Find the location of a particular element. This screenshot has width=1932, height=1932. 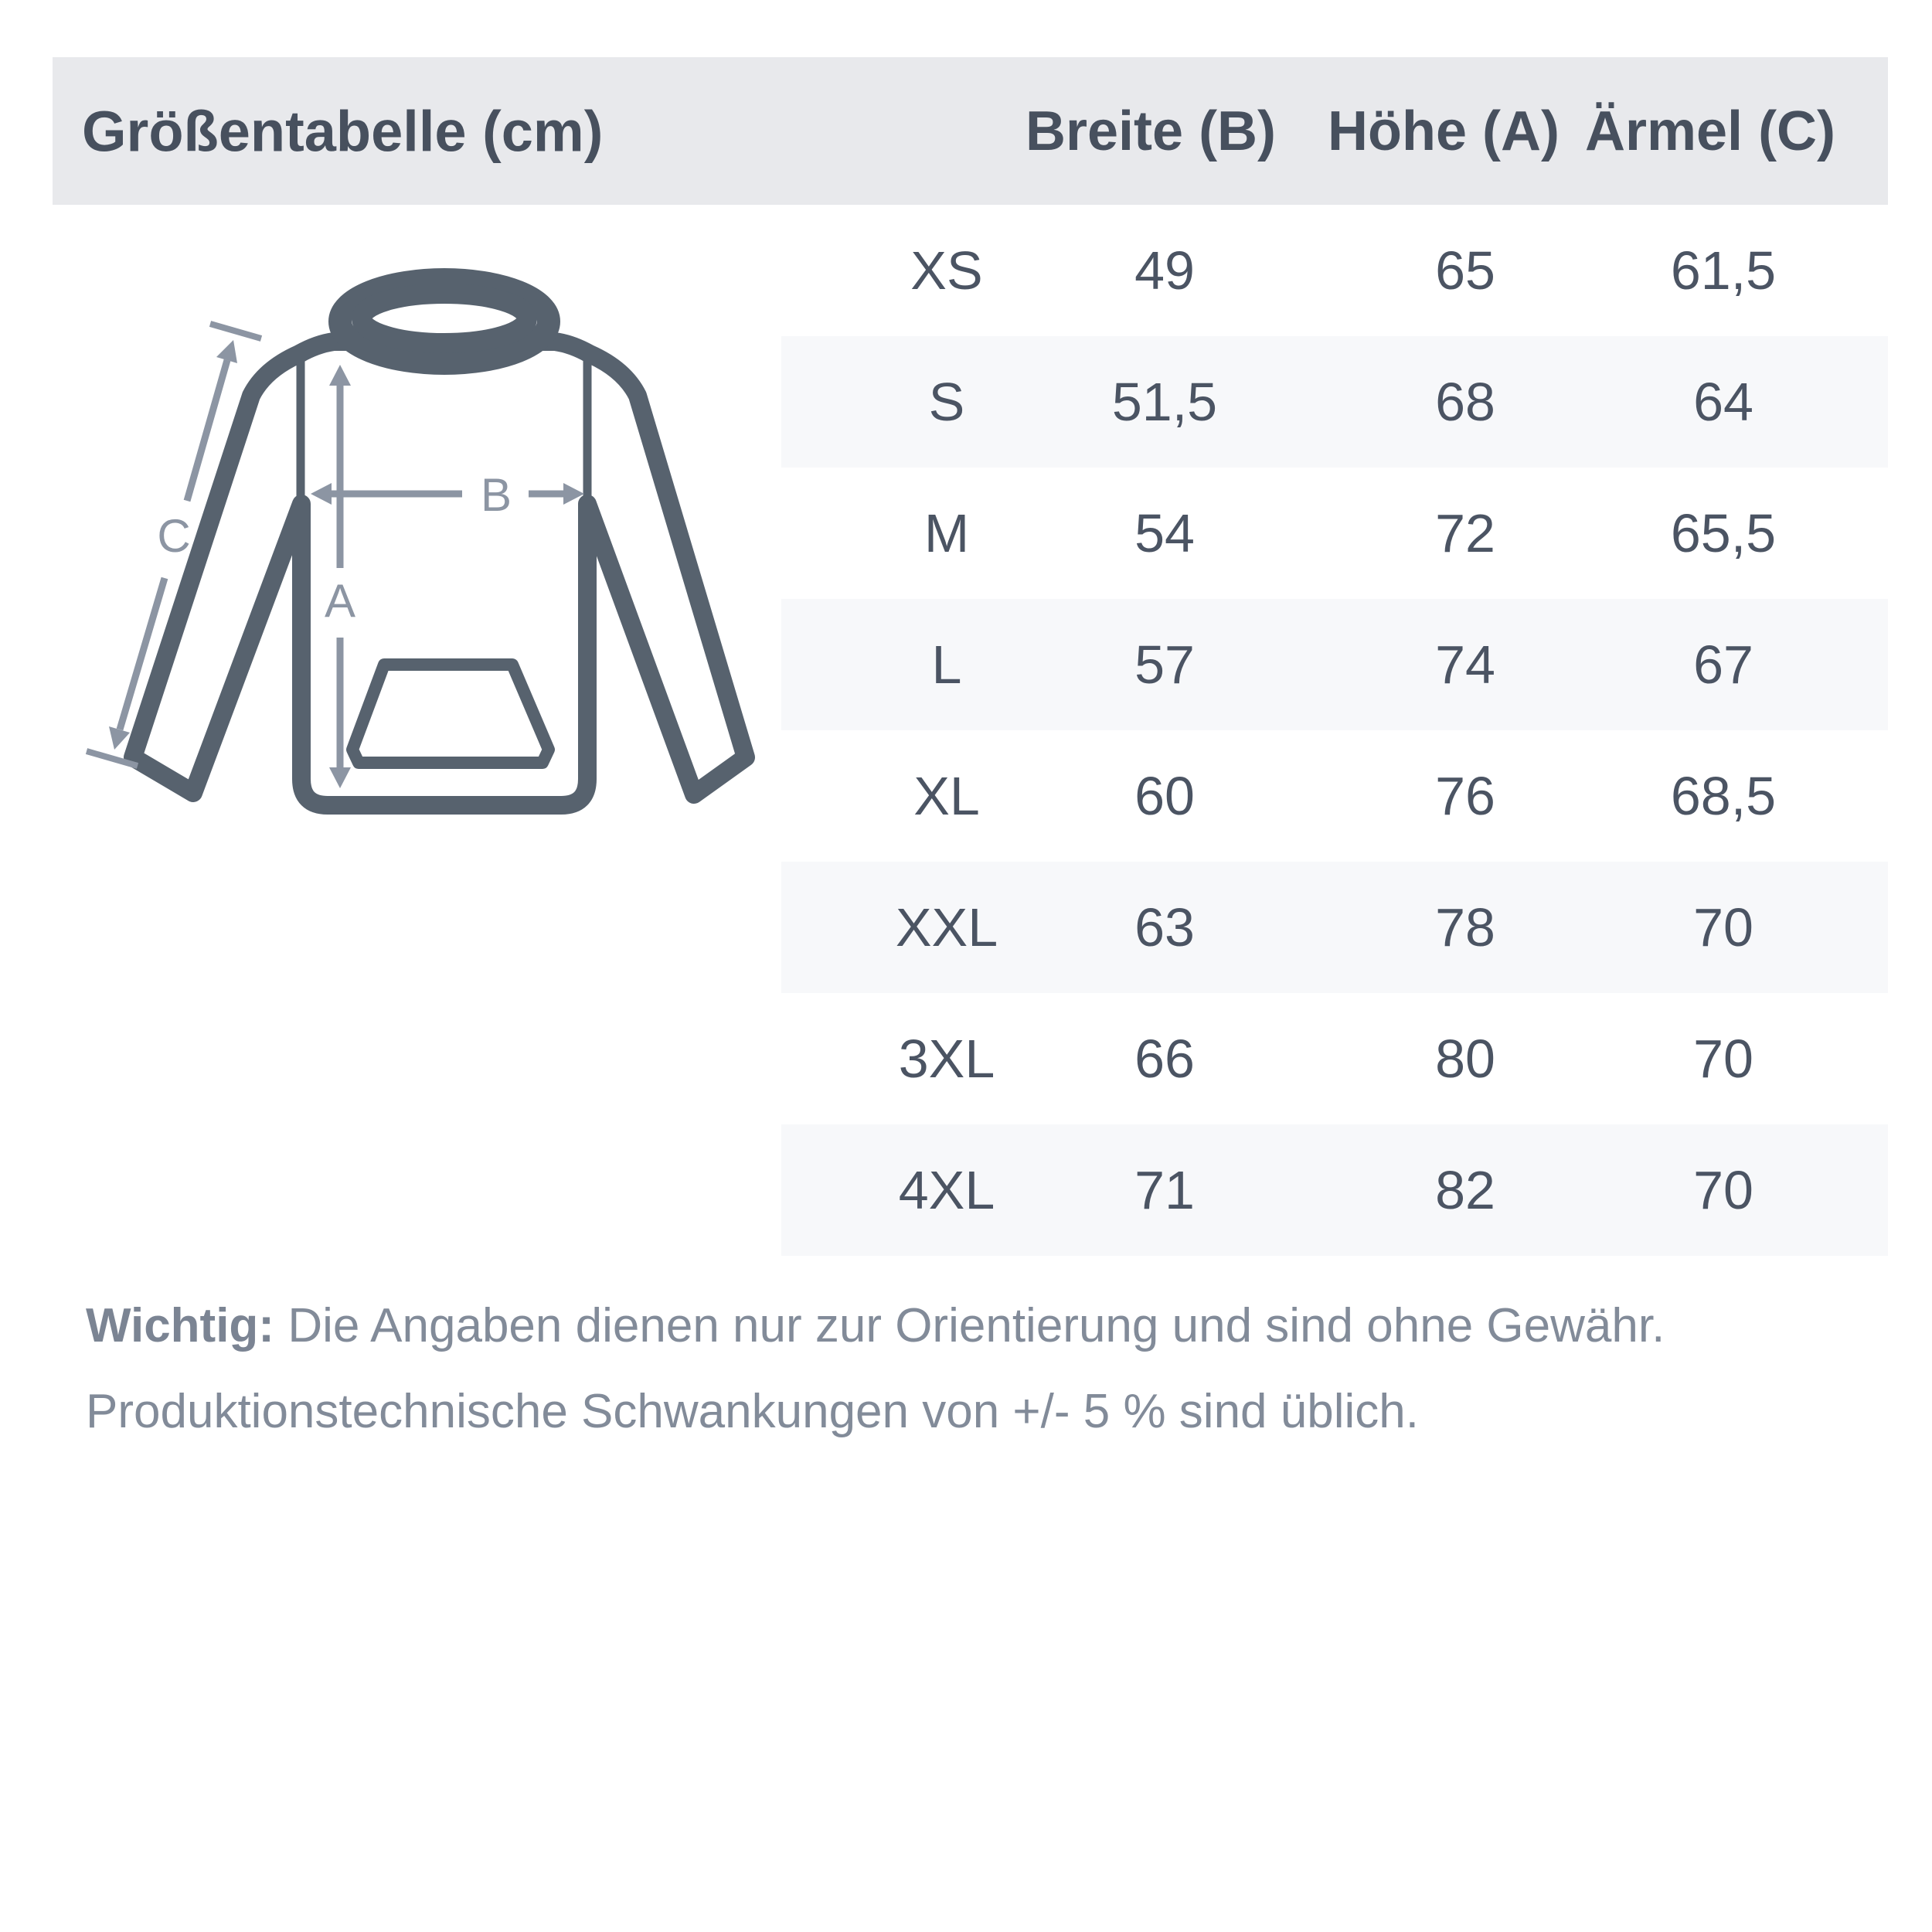

arrow-c-line-bottom is located at coordinates (142, 654).